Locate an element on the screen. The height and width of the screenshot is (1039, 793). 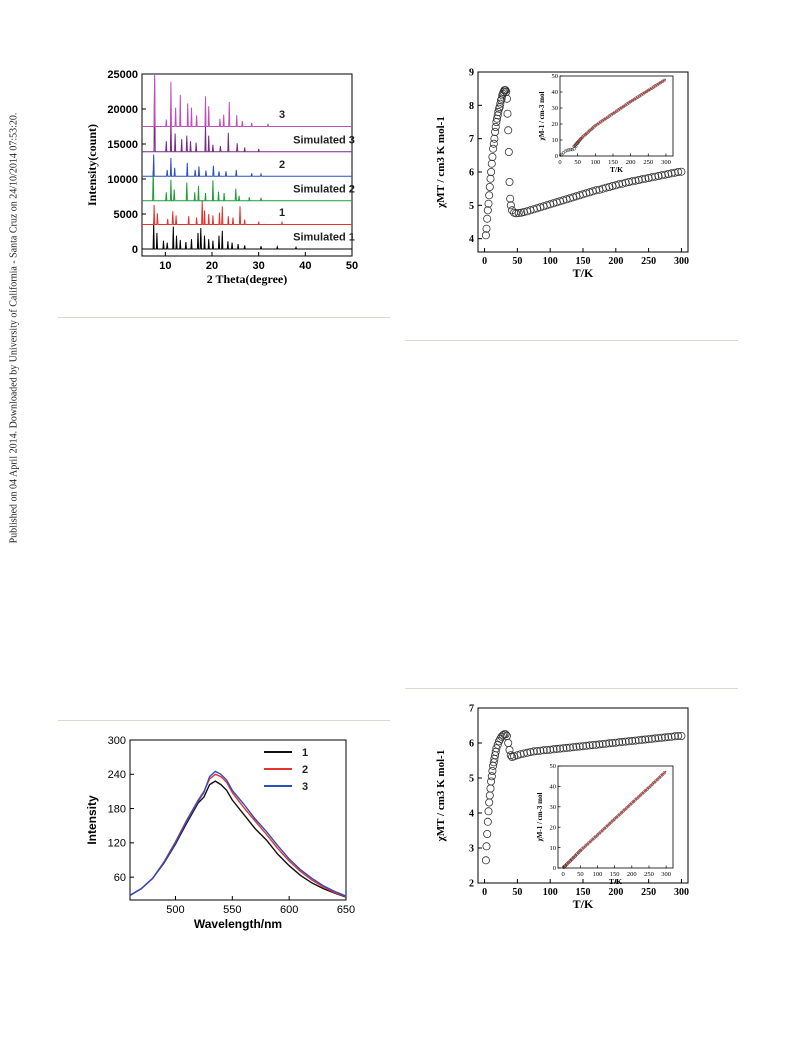
x-tick-label: 150 is located at coordinates (583, 261).